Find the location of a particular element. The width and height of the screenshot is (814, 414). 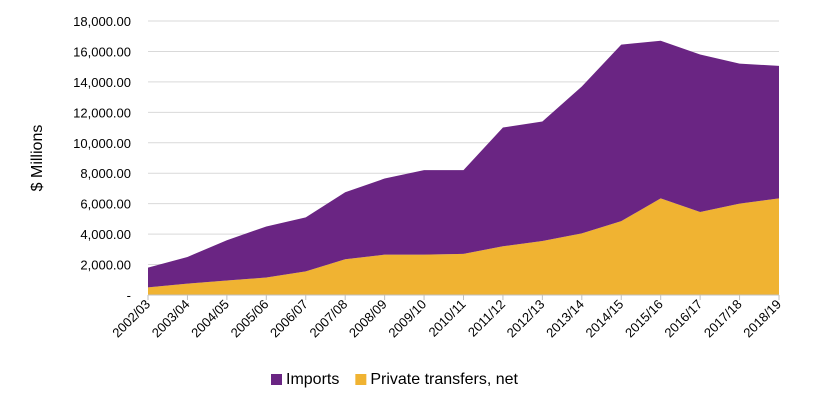

x-tick-label: 2007/08 is located at coordinates (328, 319).